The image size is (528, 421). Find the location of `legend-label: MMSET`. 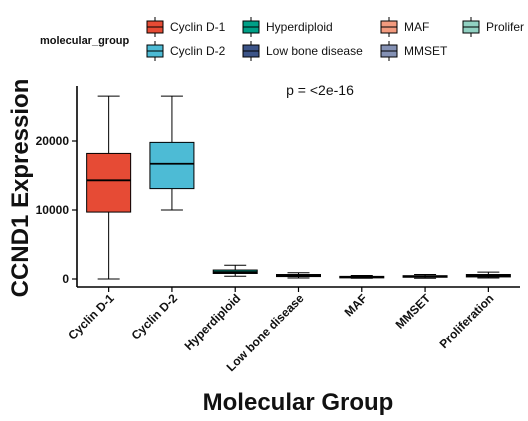

legend-label: MMSET is located at coordinates (426, 51).